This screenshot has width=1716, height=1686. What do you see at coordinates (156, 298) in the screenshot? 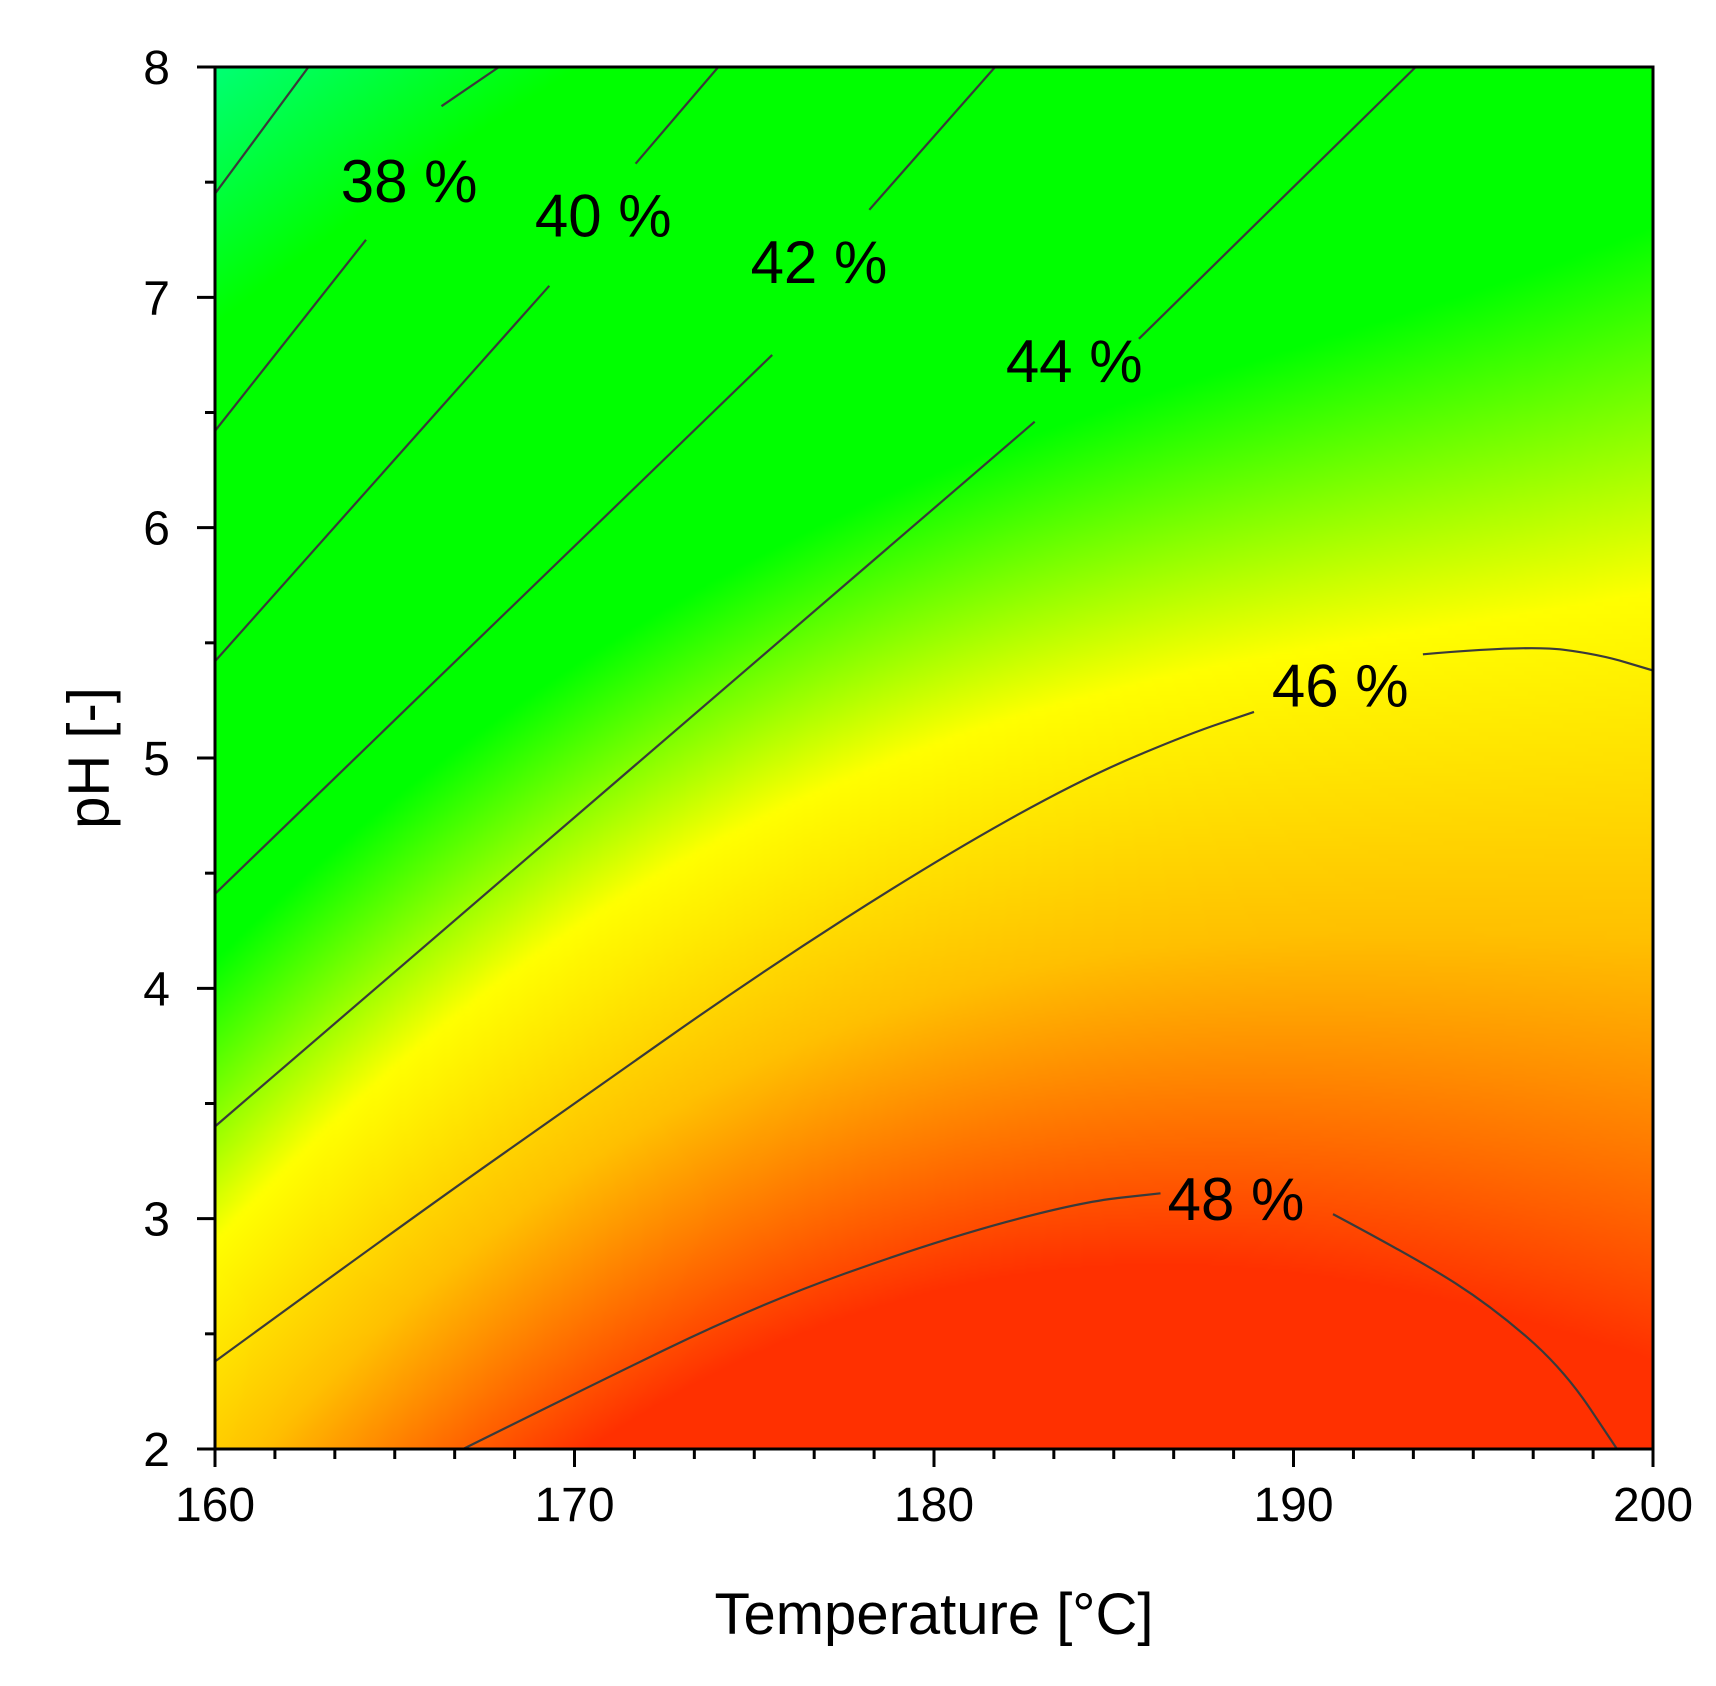
I see `y-tick-label: 7` at bounding box center [156, 298].